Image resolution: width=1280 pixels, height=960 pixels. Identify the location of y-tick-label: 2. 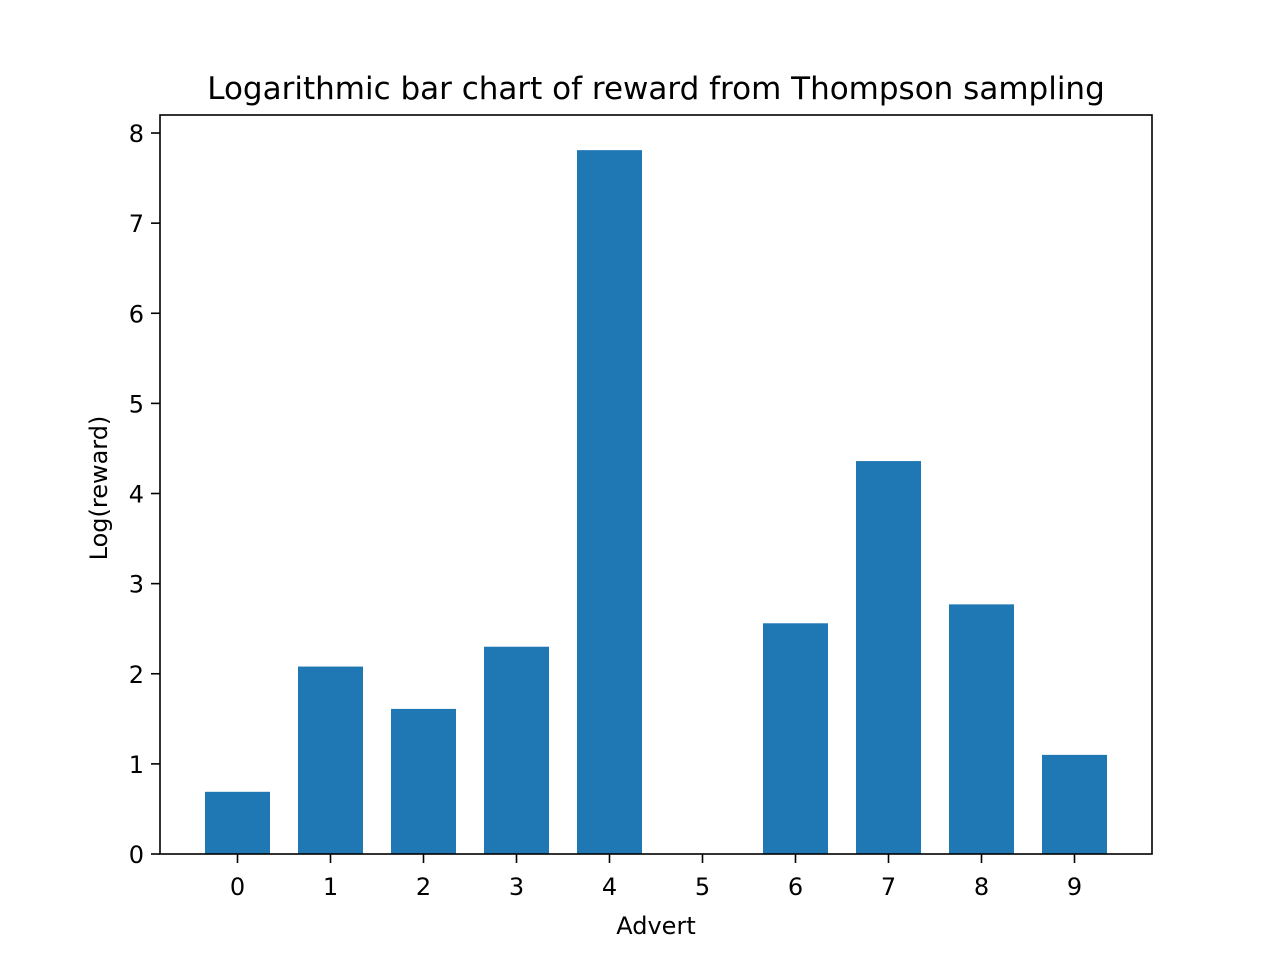
(136, 675).